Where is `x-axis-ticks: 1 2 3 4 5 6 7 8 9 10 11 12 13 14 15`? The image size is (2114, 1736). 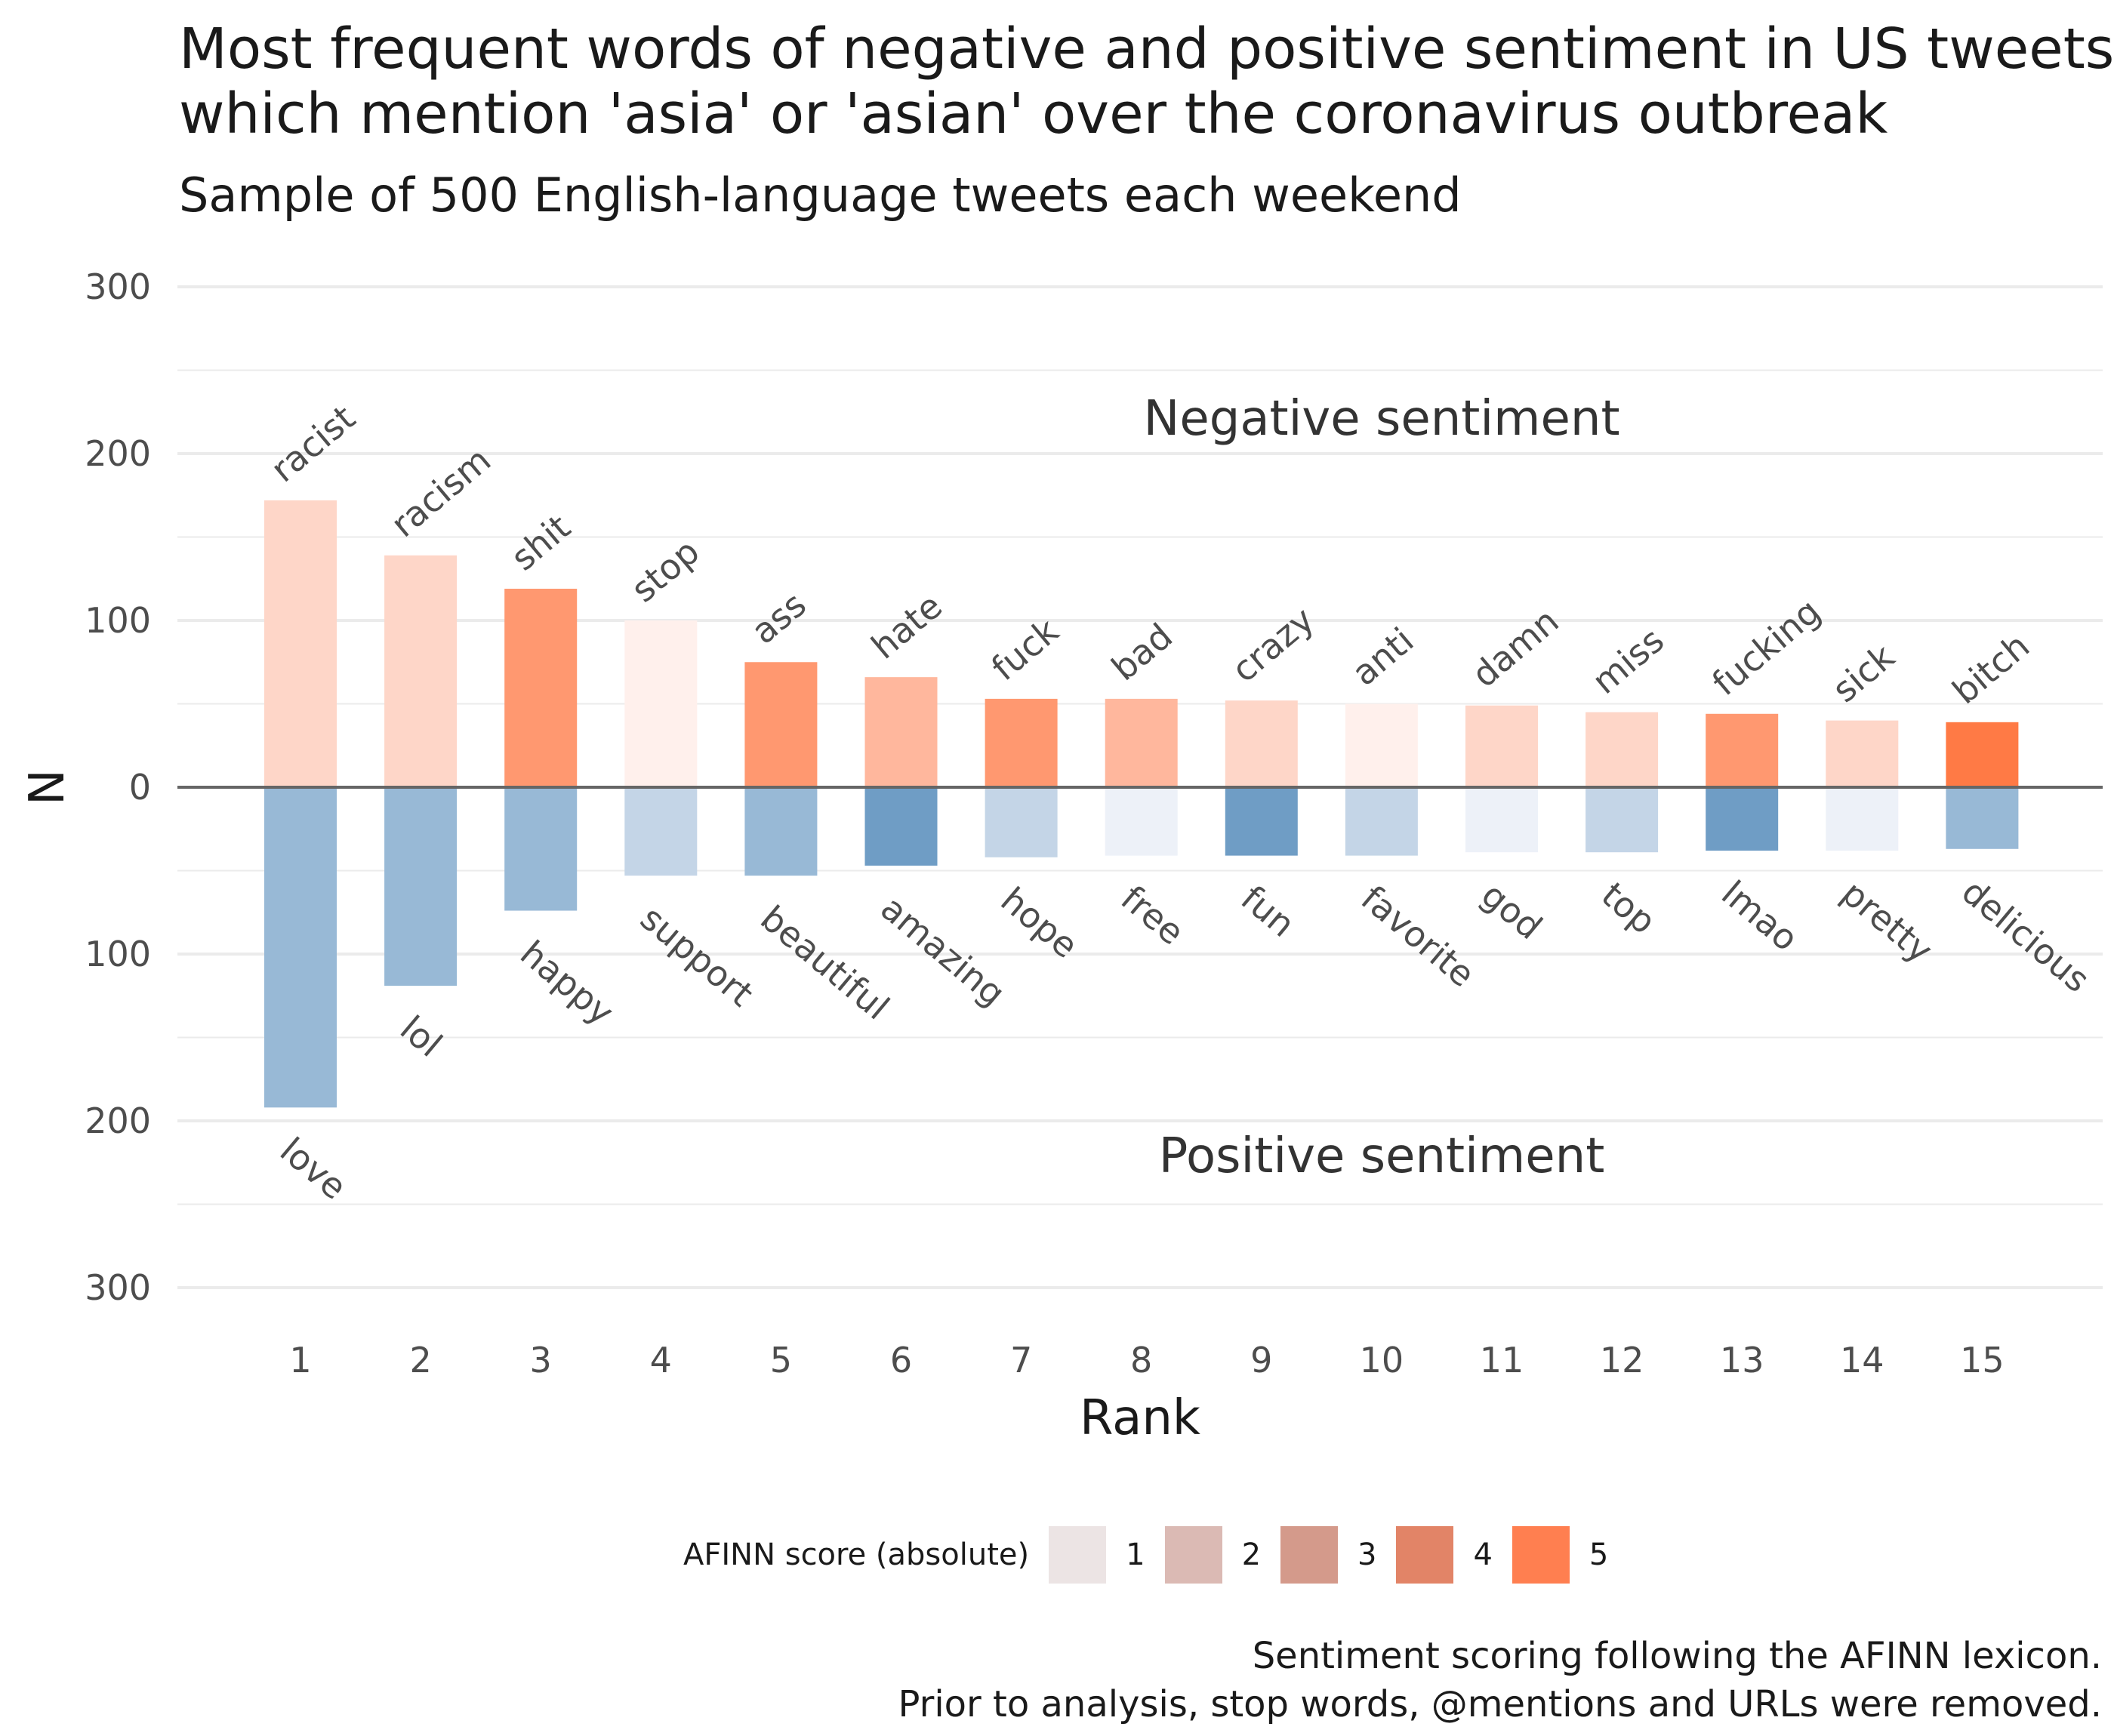
x-axis-ticks: 1 2 3 4 5 6 7 8 9 10 11 12 13 14 15 is located at coordinates (1147, 1360).